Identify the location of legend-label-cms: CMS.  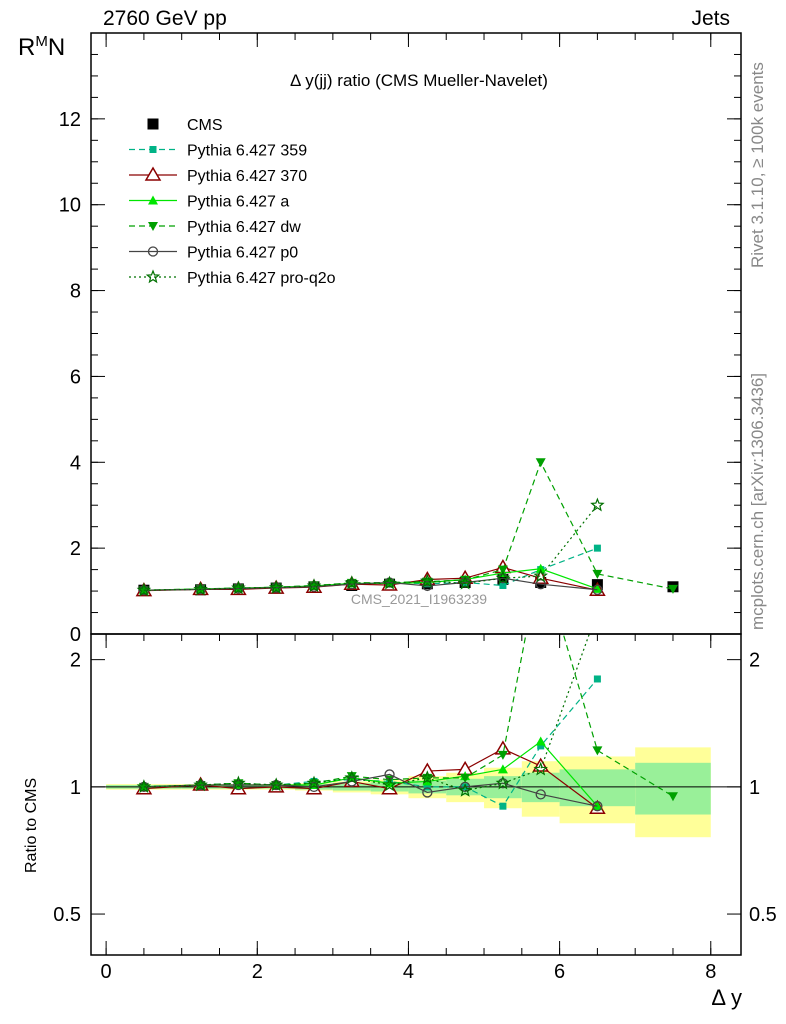
(205, 125).